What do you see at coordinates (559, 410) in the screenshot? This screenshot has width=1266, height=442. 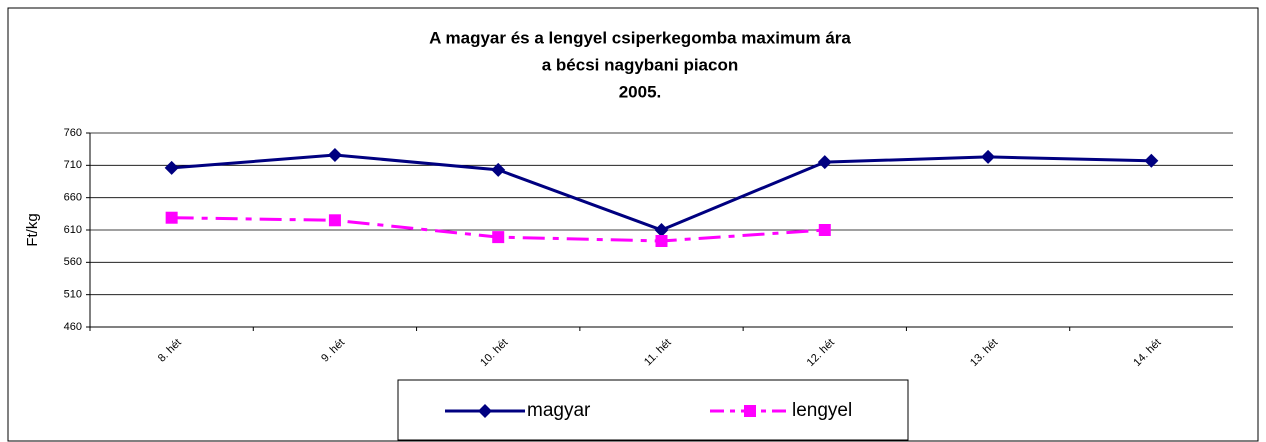 I see `legend-label: magyar` at bounding box center [559, 410].